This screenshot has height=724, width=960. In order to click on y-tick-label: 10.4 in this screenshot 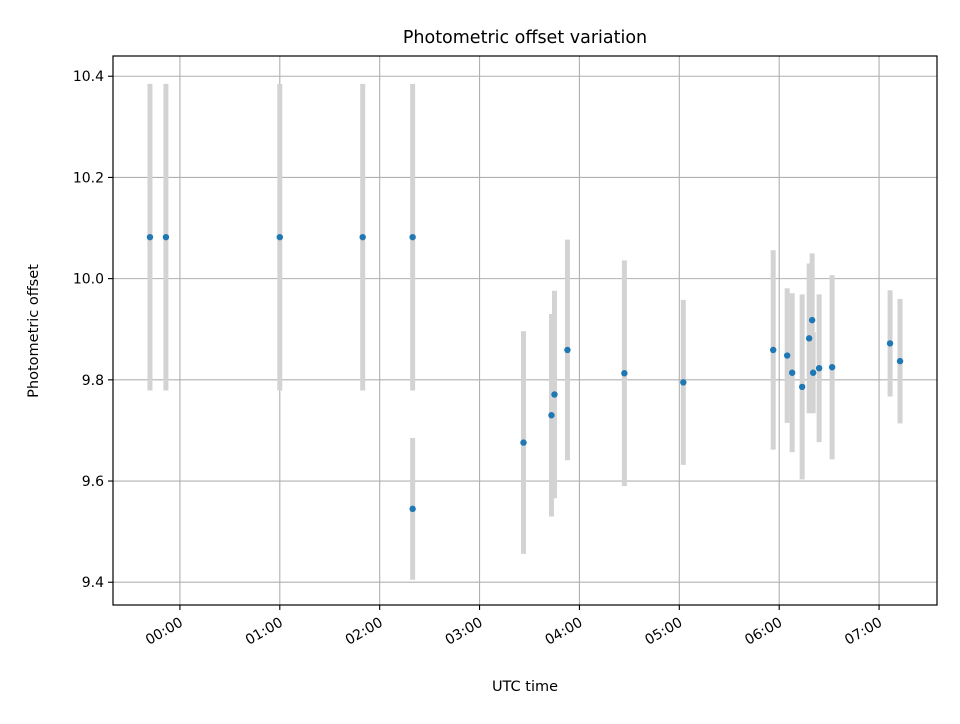, I will do `click(88, 77)`.